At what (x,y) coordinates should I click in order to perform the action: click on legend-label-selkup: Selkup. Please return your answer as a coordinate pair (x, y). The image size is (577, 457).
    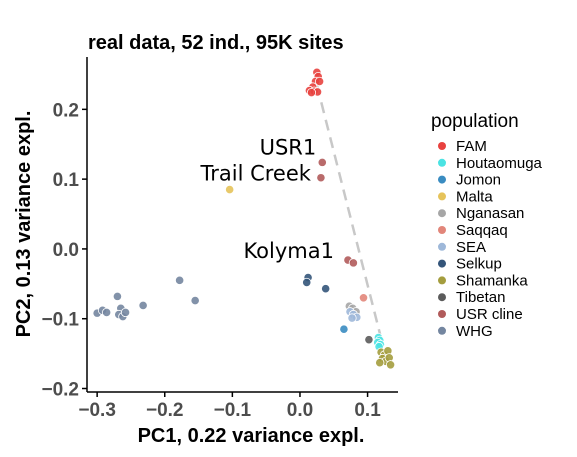
    Looking at the image, I should click on (479, 264).